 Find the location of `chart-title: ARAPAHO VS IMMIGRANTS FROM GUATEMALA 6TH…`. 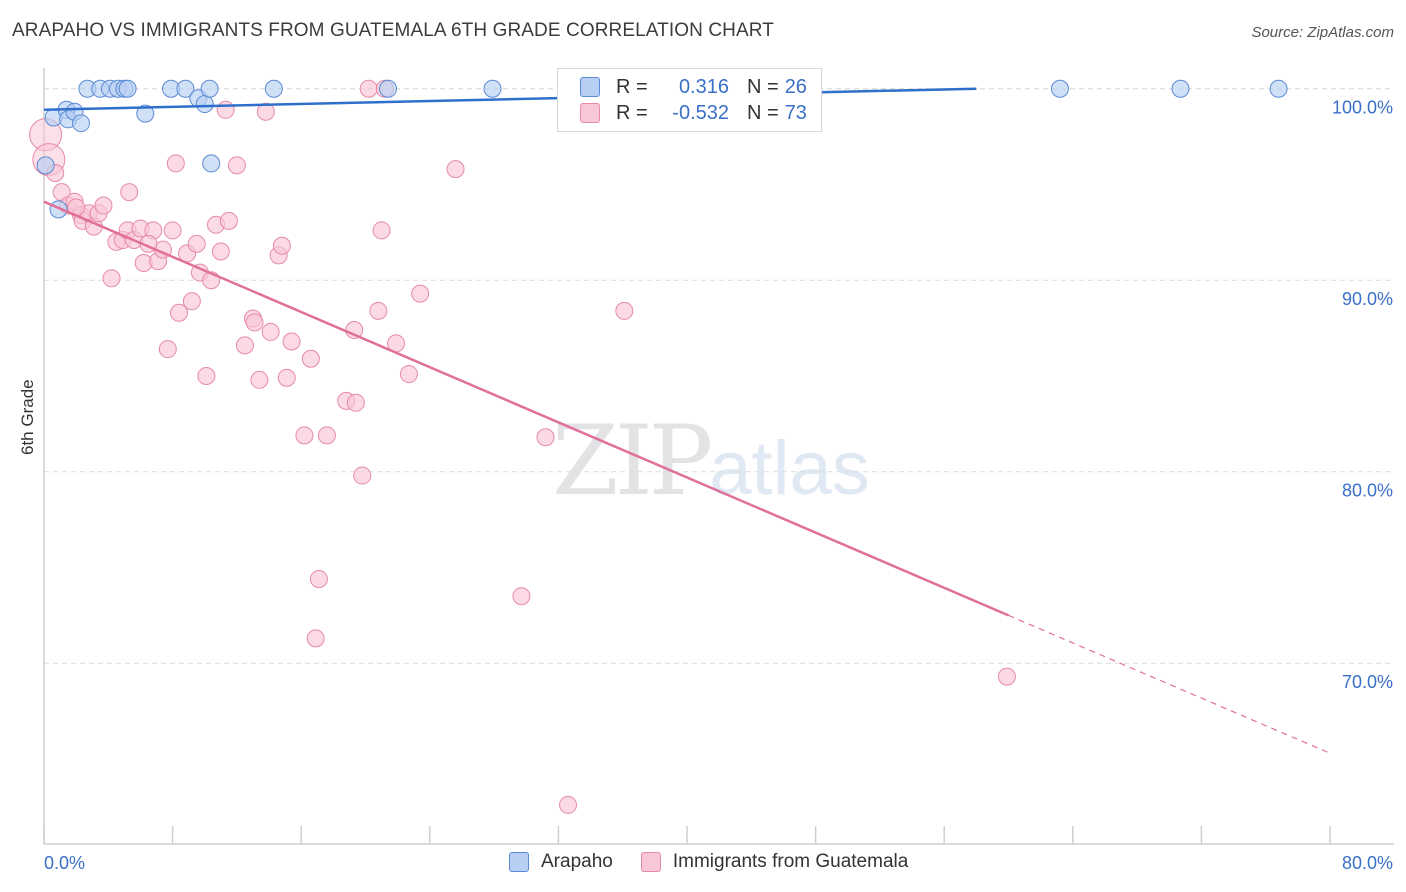

chart-title: ARAPAHO VS IMMIGRANTS FROM GUATEMALA 6TH… is located at coordinates (393, 30).